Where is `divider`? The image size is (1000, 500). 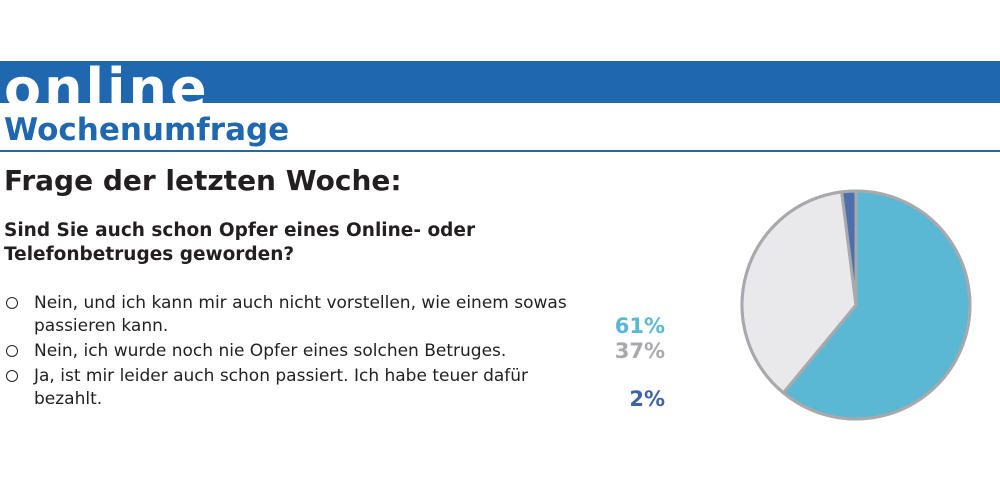
divider is located at coordinates (500, 151).